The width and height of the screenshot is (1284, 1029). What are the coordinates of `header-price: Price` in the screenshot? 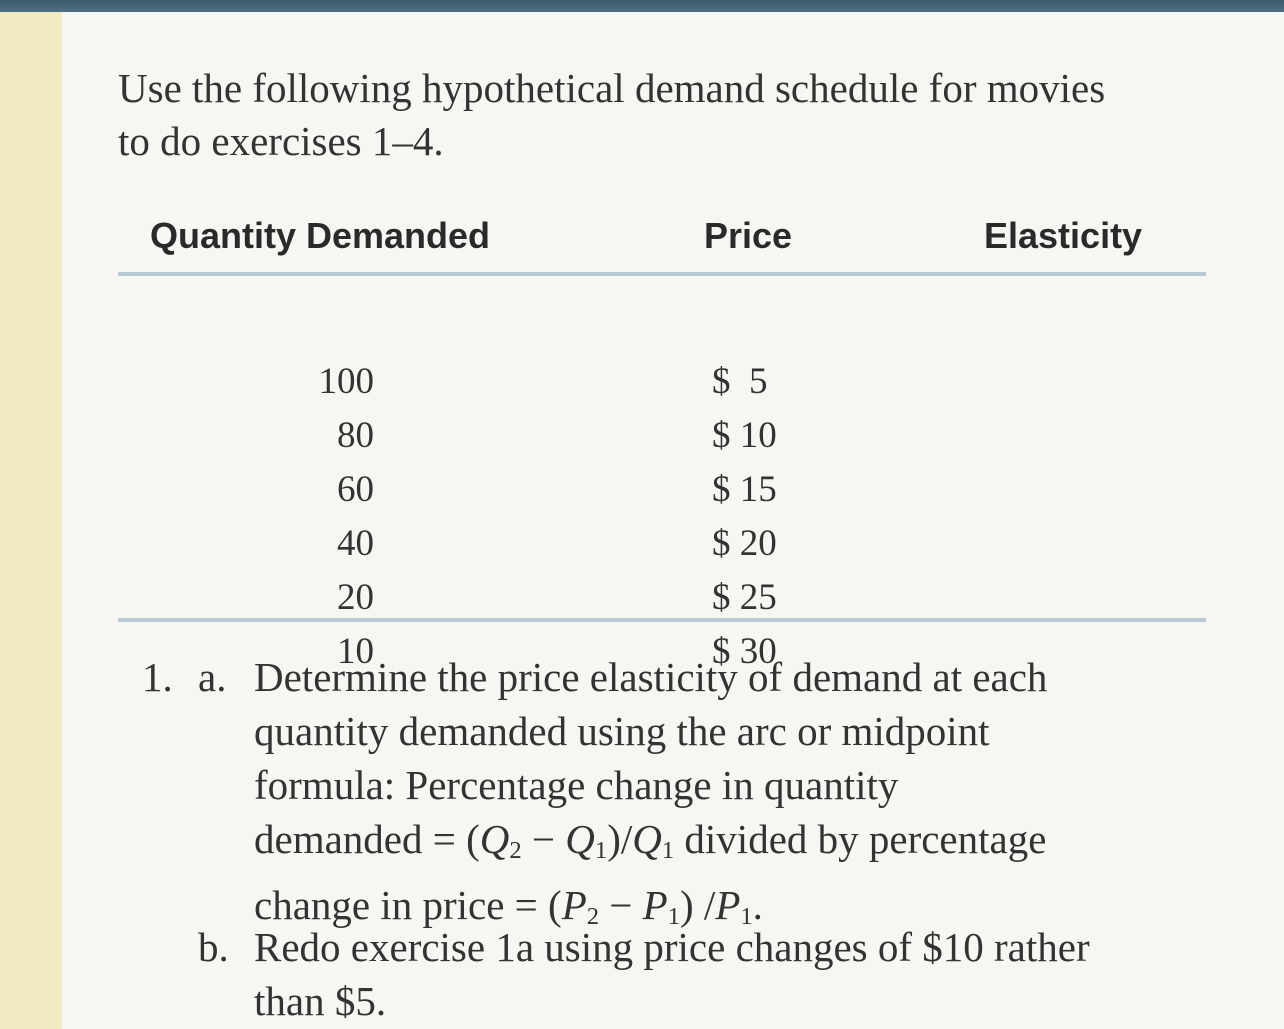 It's located at (748, 235).